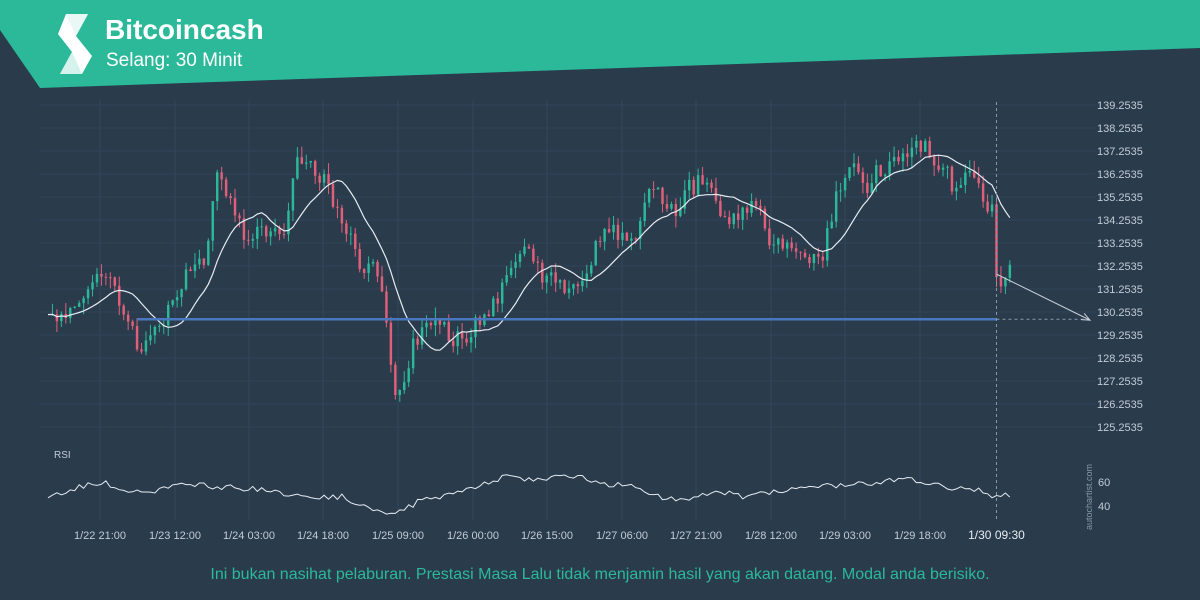 The height and width of the screenshot is (600, 1200). Describe the element at coordinates (473, 536) in the screenshot. I see `time-tick-label: 1/26 00:00` at that location.